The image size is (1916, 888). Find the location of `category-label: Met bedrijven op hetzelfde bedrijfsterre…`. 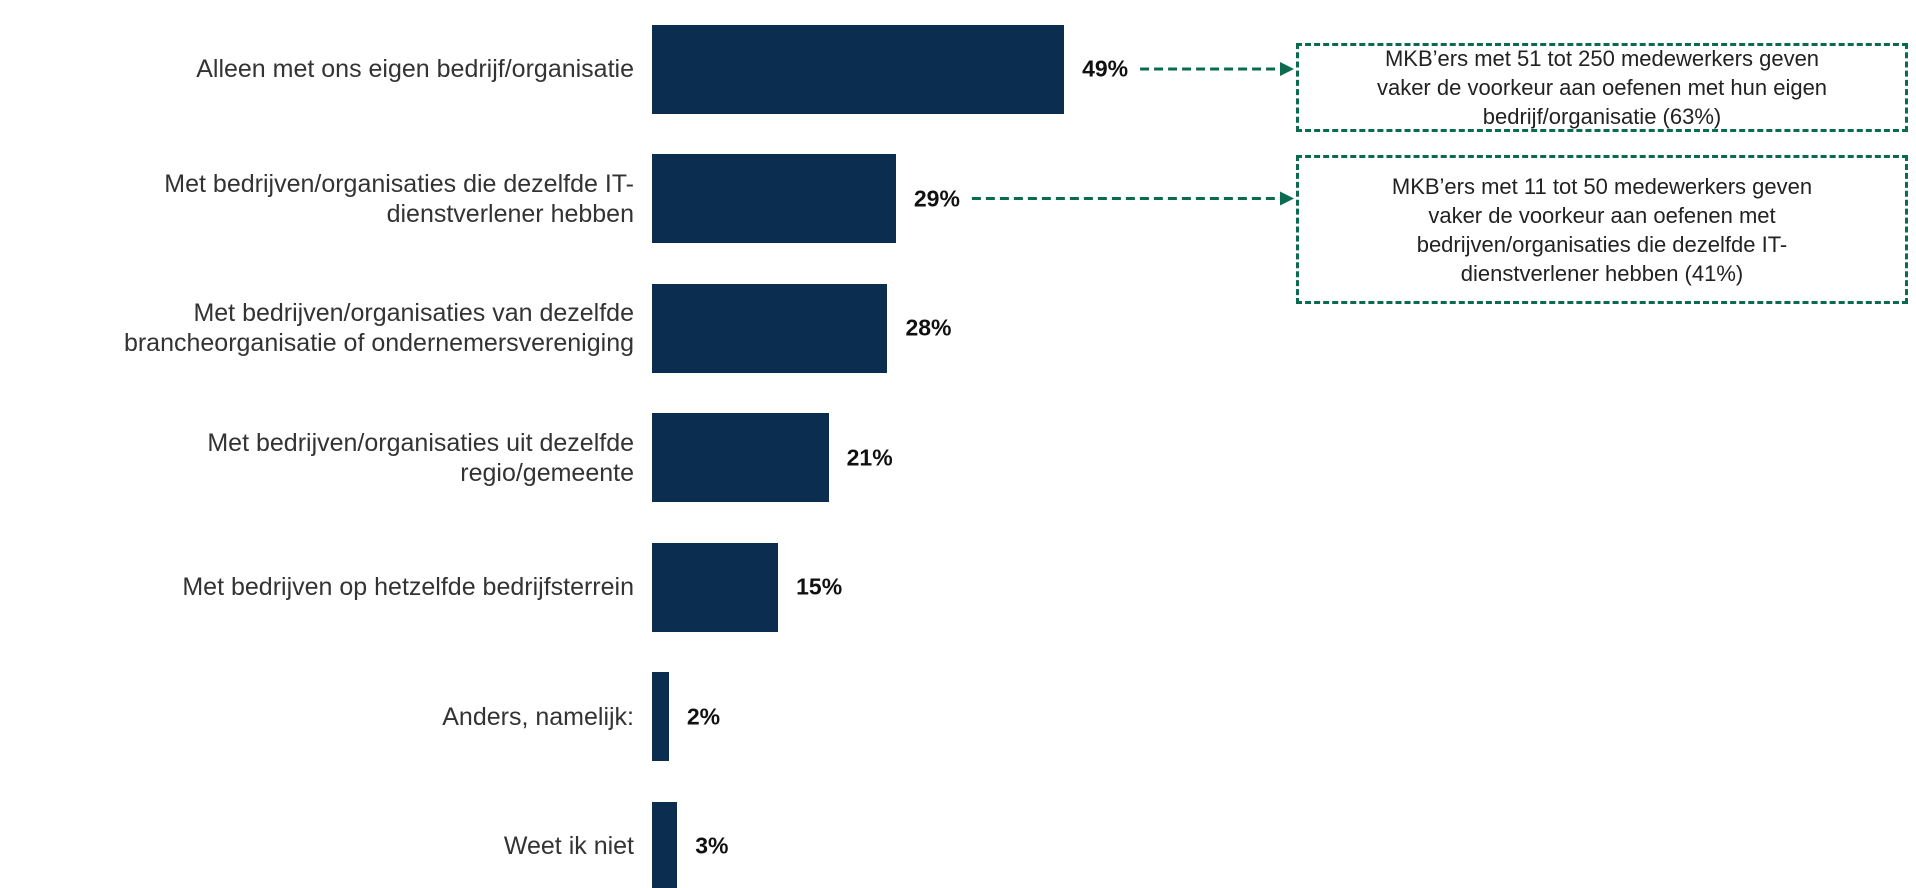

category-label: Met bedrijven op hetzelfde bedrijfsterre… is located at coordinates (408, 587).